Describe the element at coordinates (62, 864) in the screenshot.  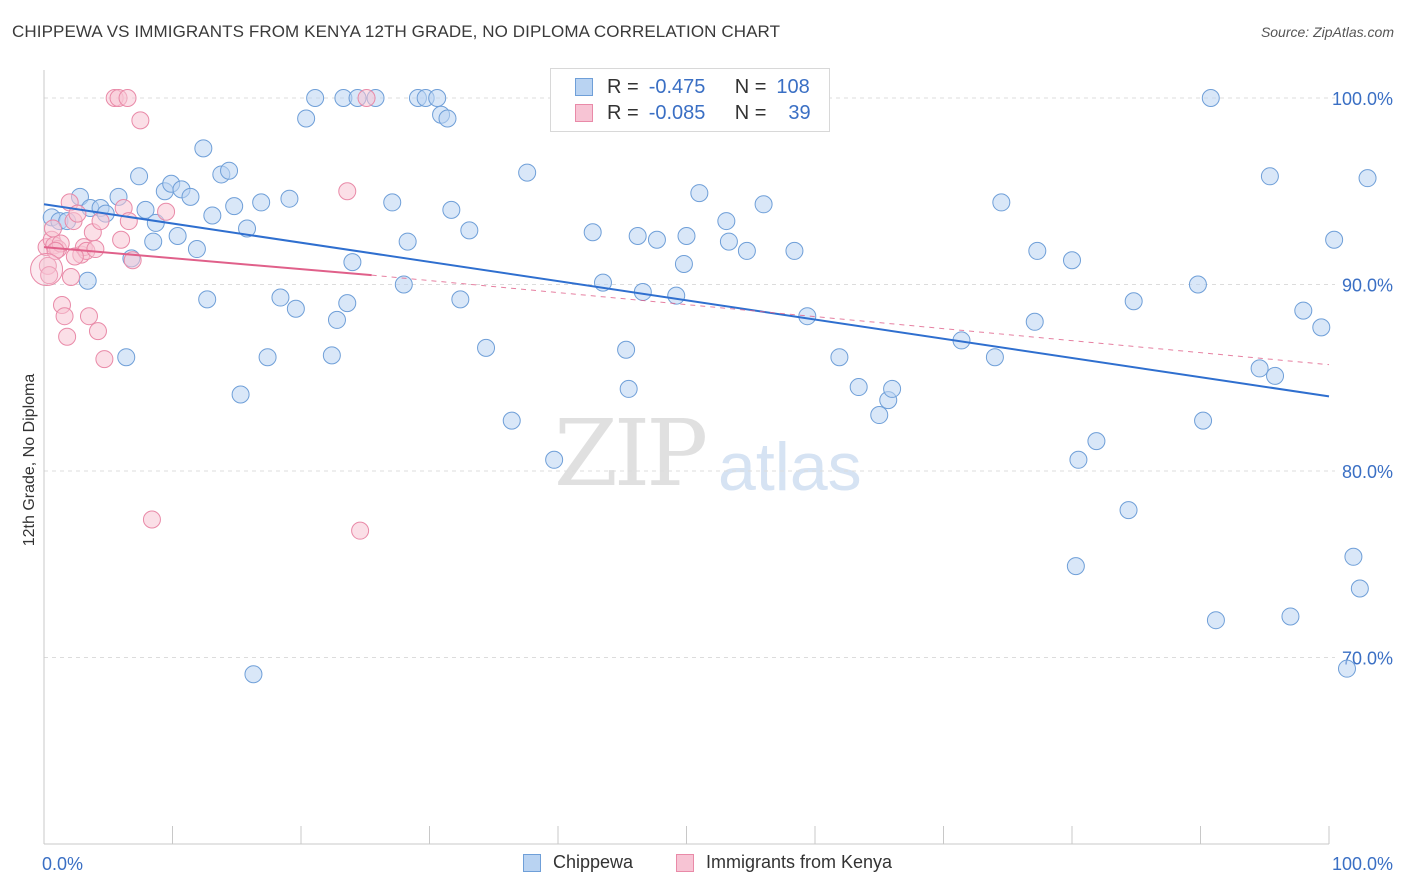
I see `x-tick-label: 0.0%` at that location.